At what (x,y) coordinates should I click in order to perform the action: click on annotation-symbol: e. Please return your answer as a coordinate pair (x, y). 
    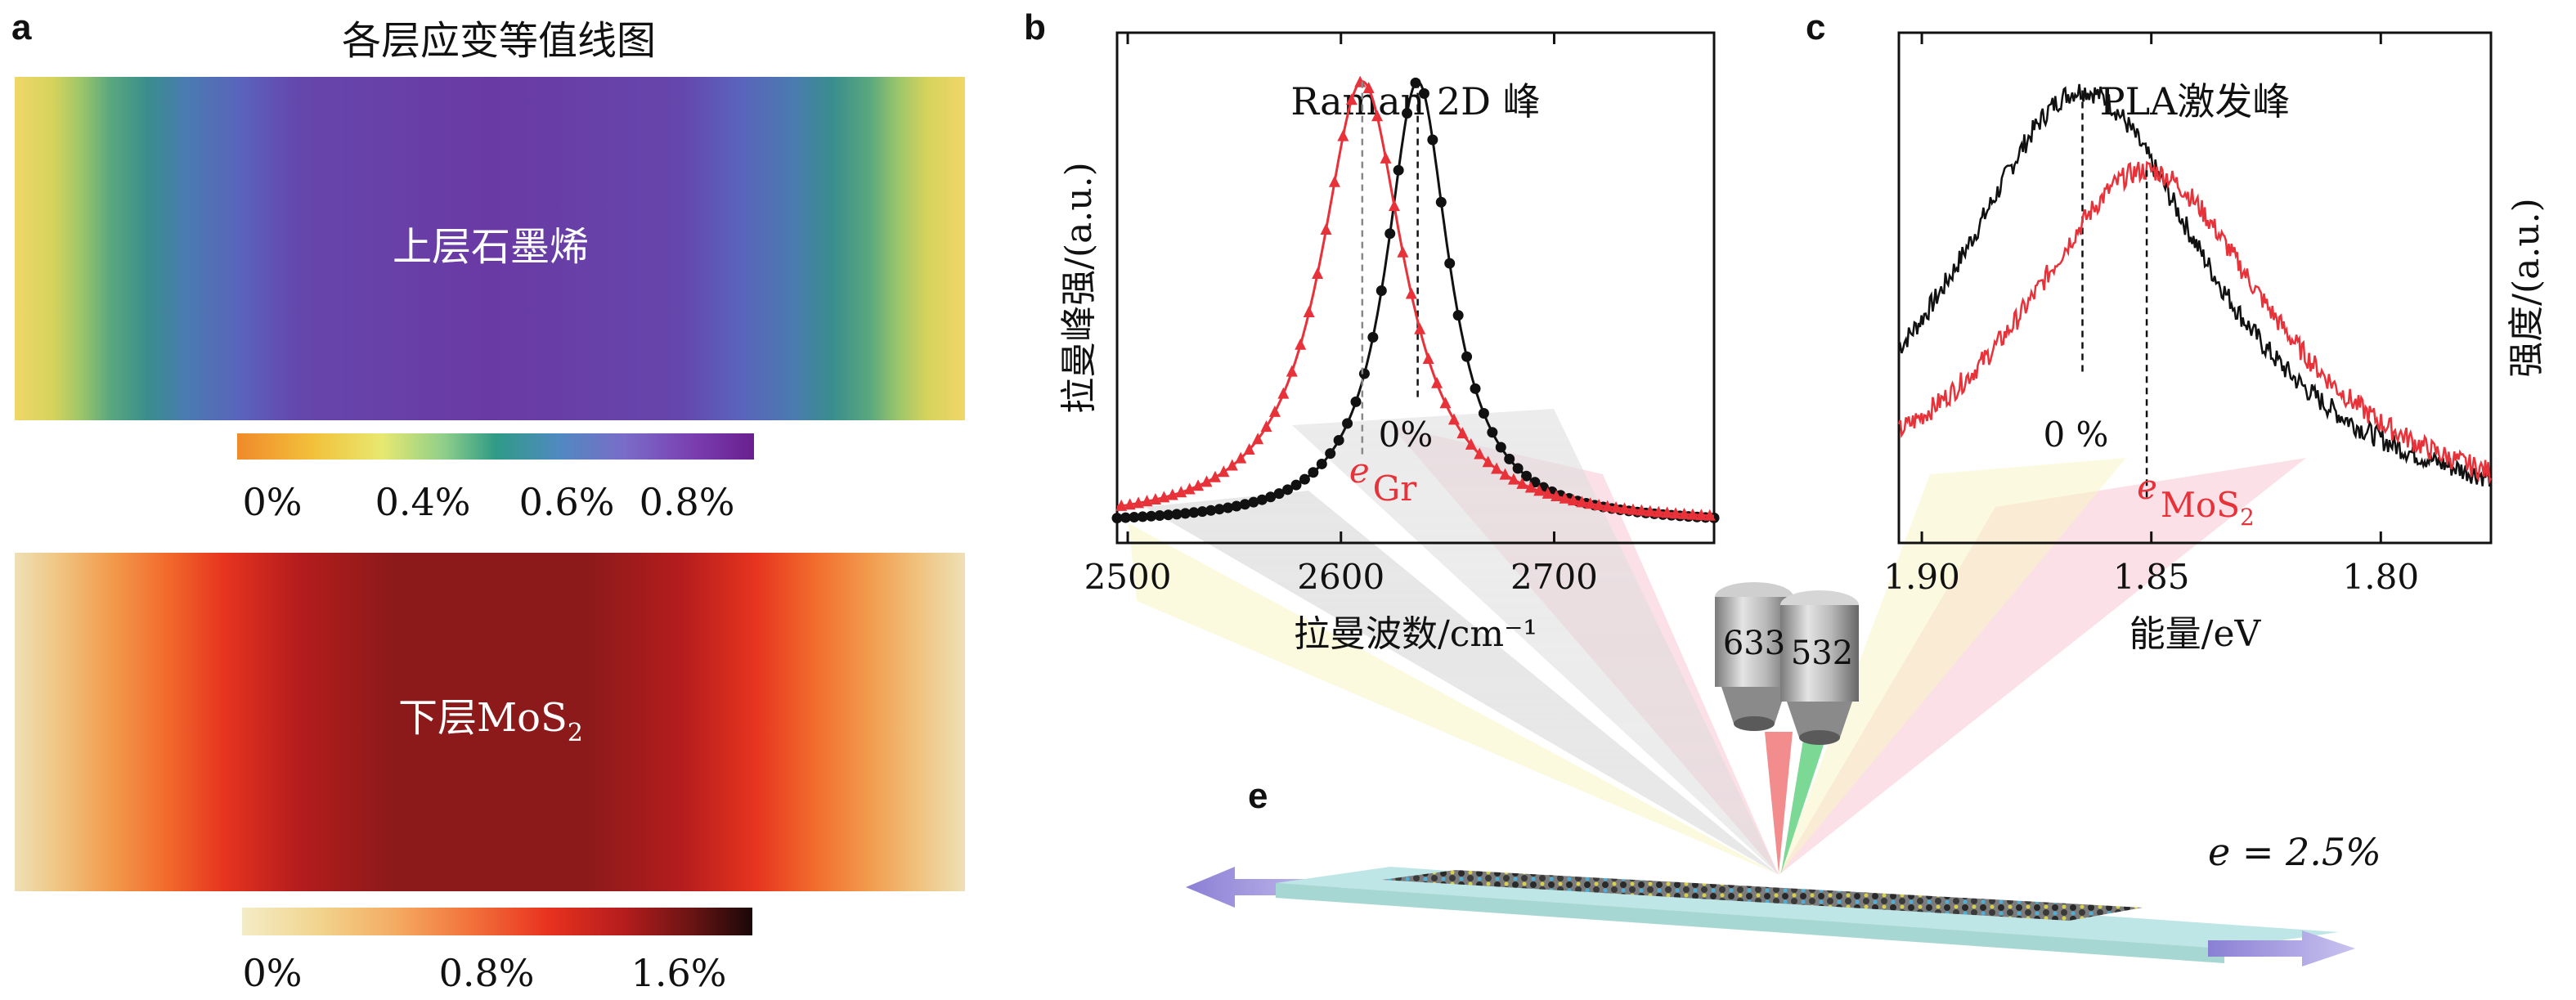
    Looking at the image, I should click on (2147, 487).